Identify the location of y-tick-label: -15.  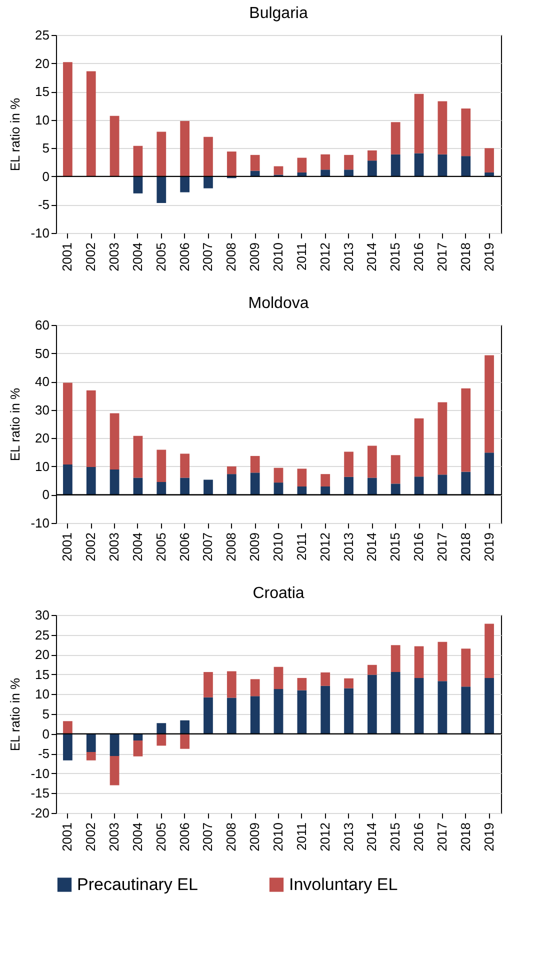
(40, 793).